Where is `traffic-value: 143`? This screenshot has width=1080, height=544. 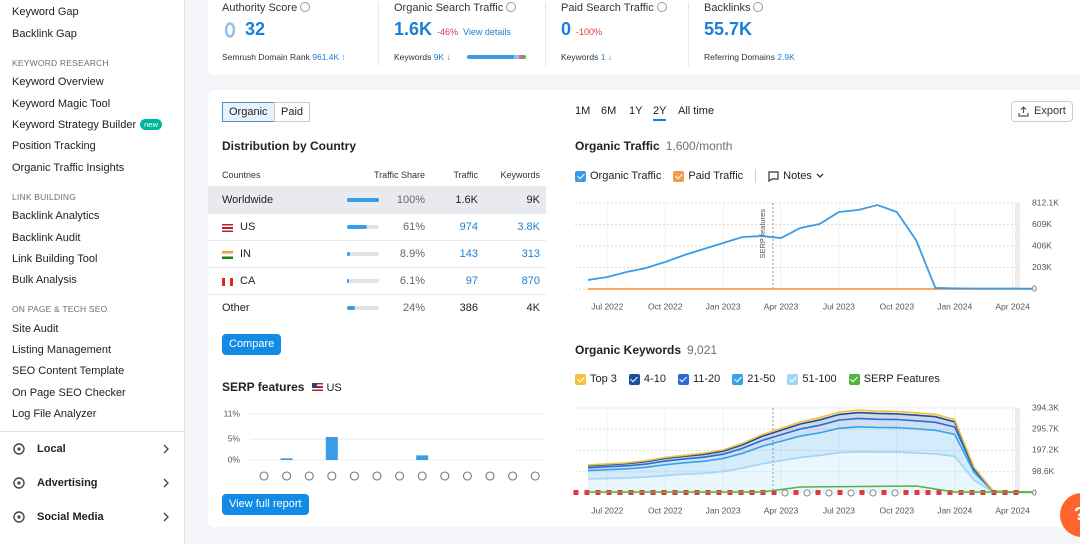 traffic-value: 143 is located at coordinates (468, 254).